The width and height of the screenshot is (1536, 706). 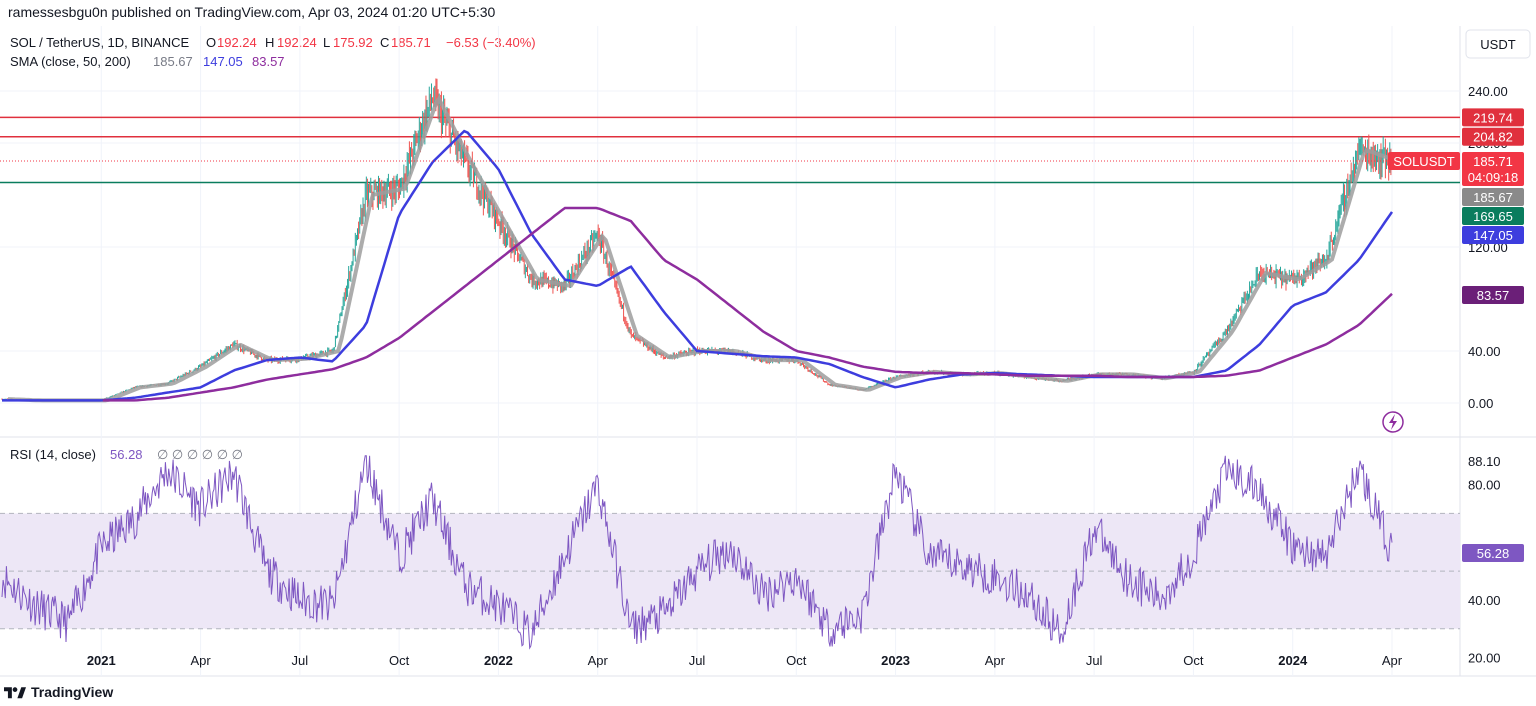 What do you see at coordinates (1493, 177) in the screenshot?
I see `bar-countdown: 04:09:18` at bounding box center [1493, 177].